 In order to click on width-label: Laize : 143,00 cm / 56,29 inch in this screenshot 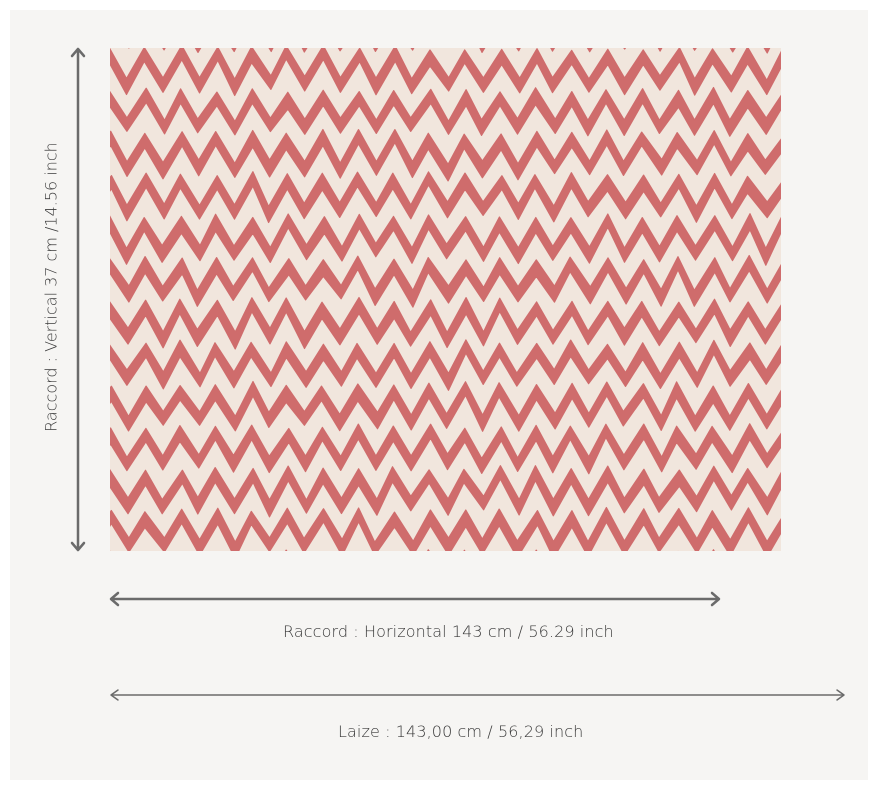, I will do `click(461, 731)`.